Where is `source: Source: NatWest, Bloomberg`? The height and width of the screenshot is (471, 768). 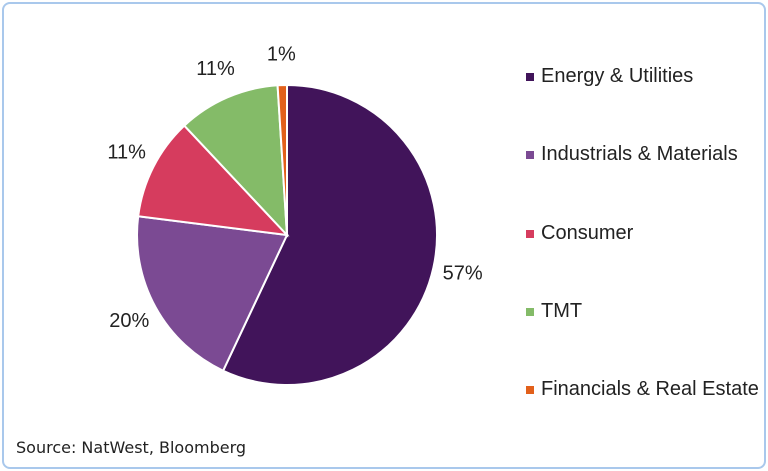
source: Source: NatWest, Bloomberg is located at coordinates (131, 447).